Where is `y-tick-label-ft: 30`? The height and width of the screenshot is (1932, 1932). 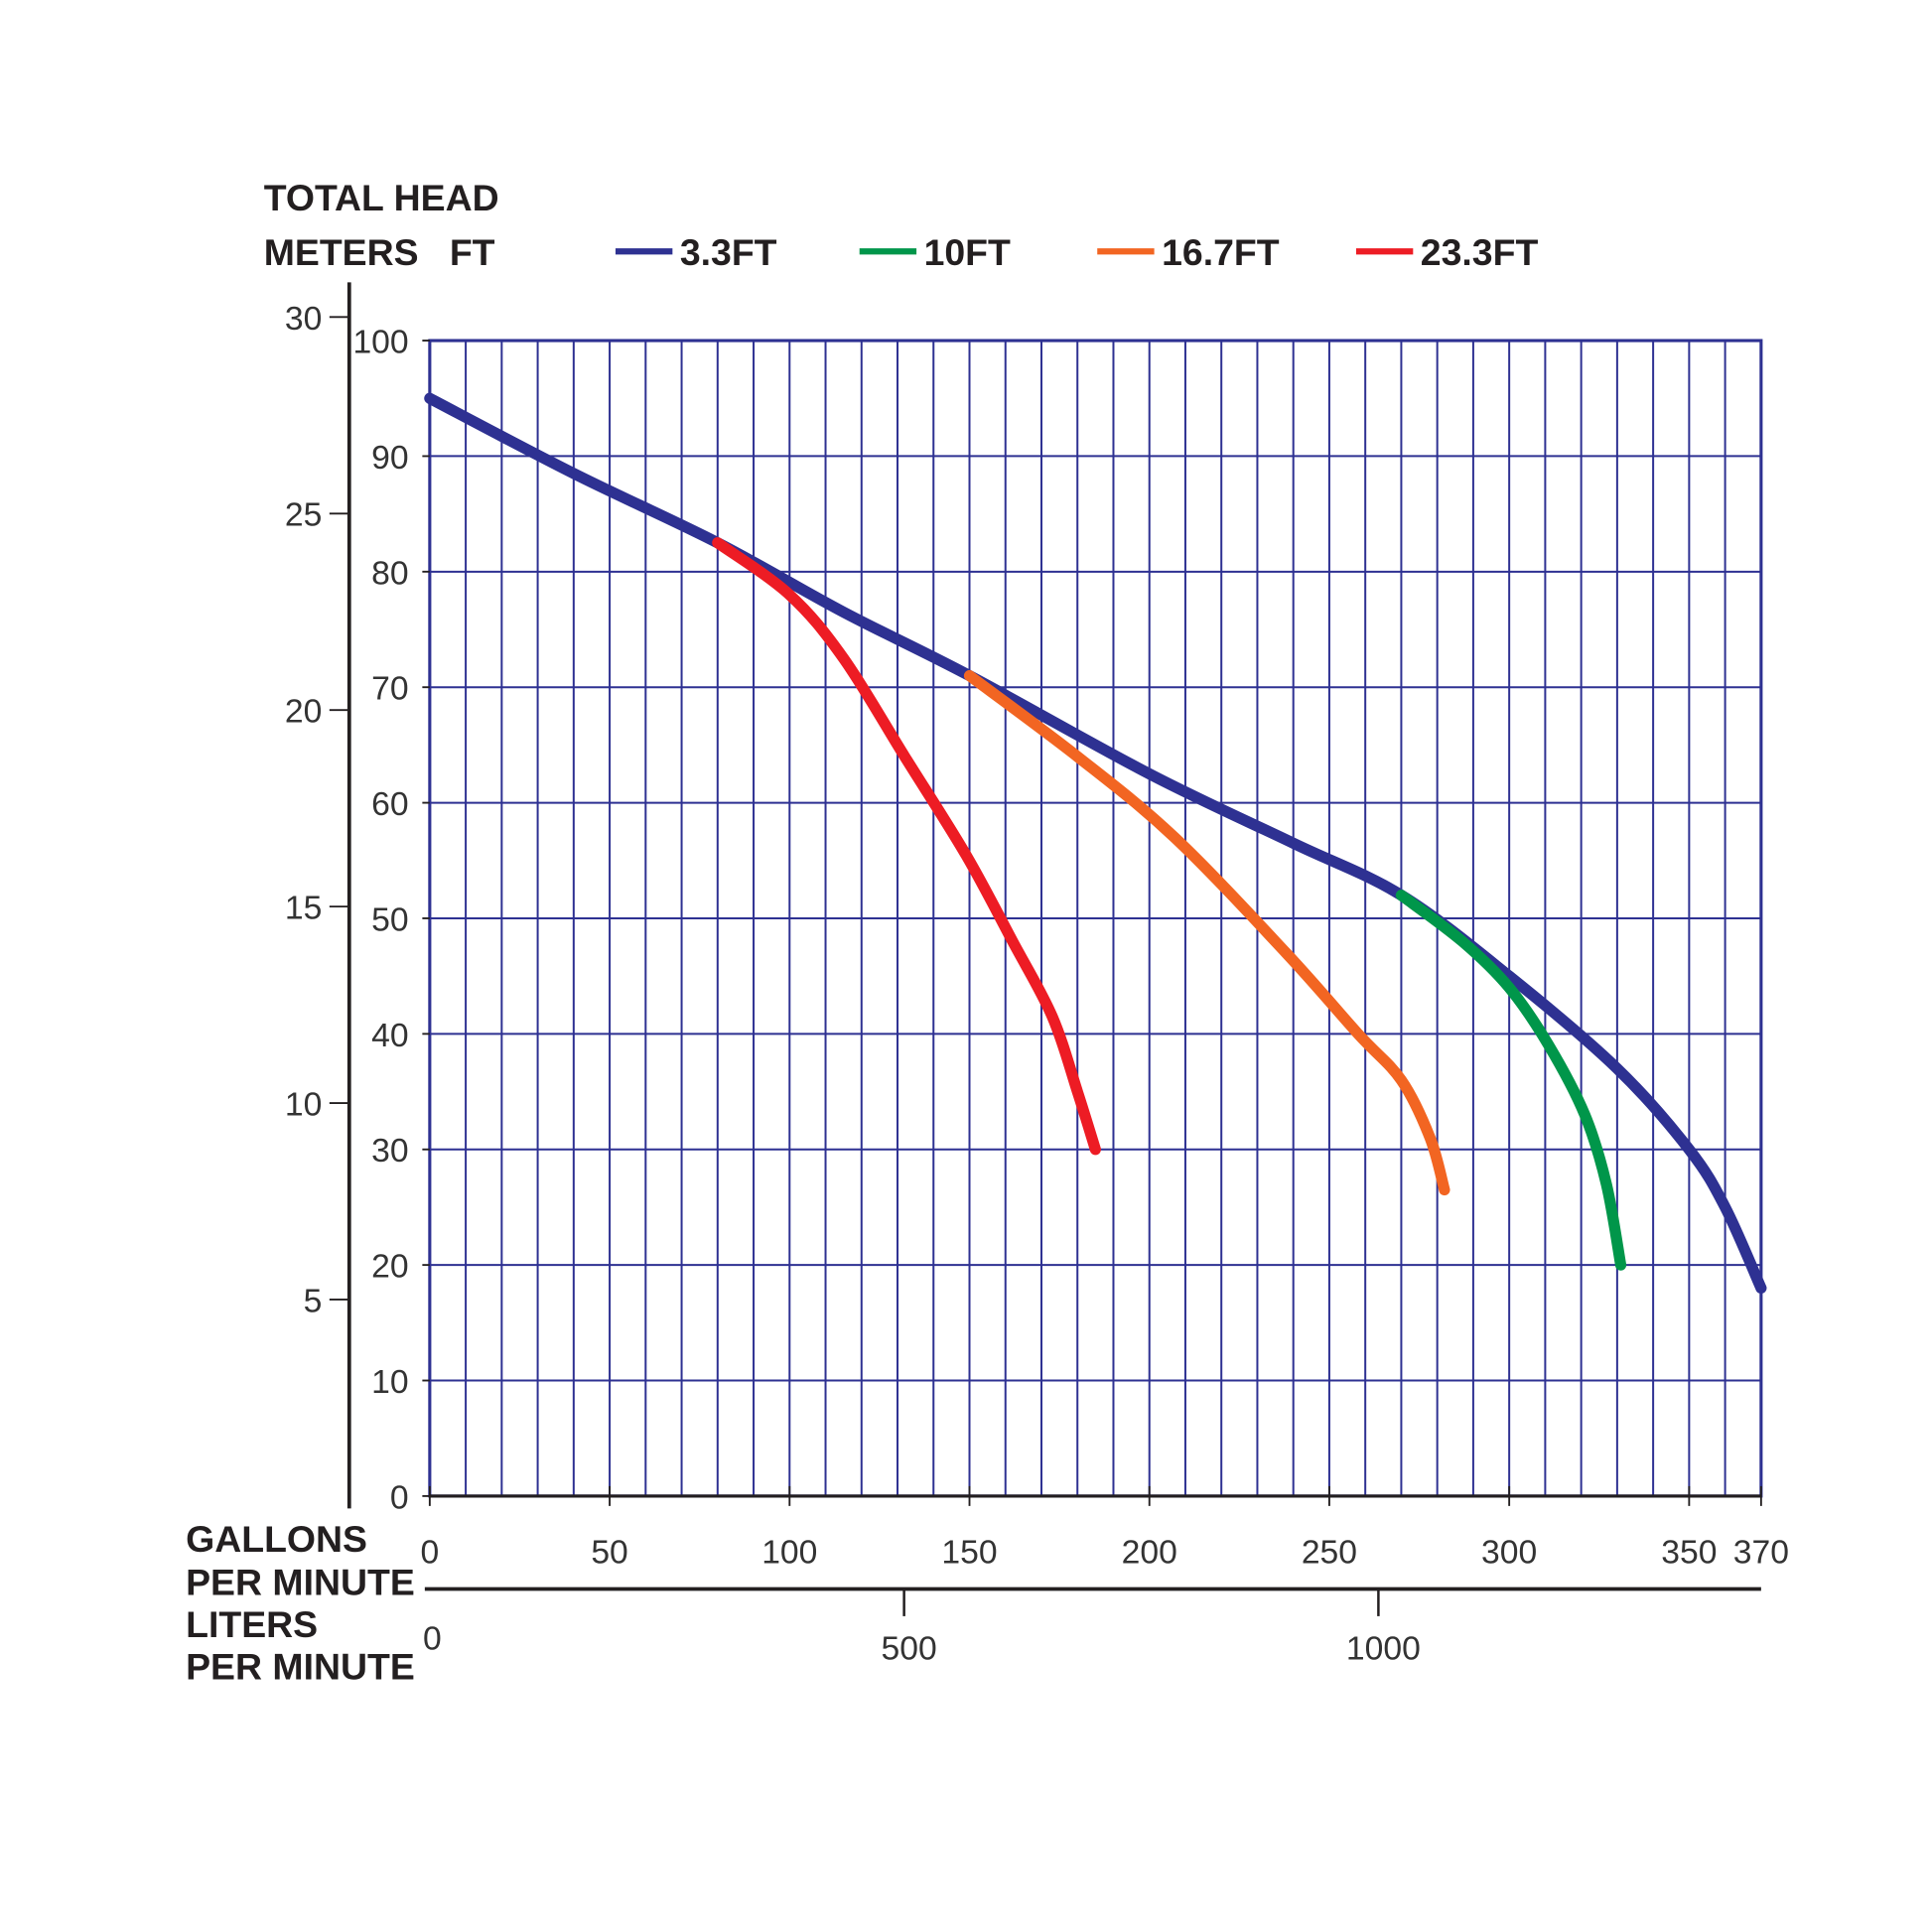 y-tick-label-ft: 30 is located at coordinates (389, 1151).